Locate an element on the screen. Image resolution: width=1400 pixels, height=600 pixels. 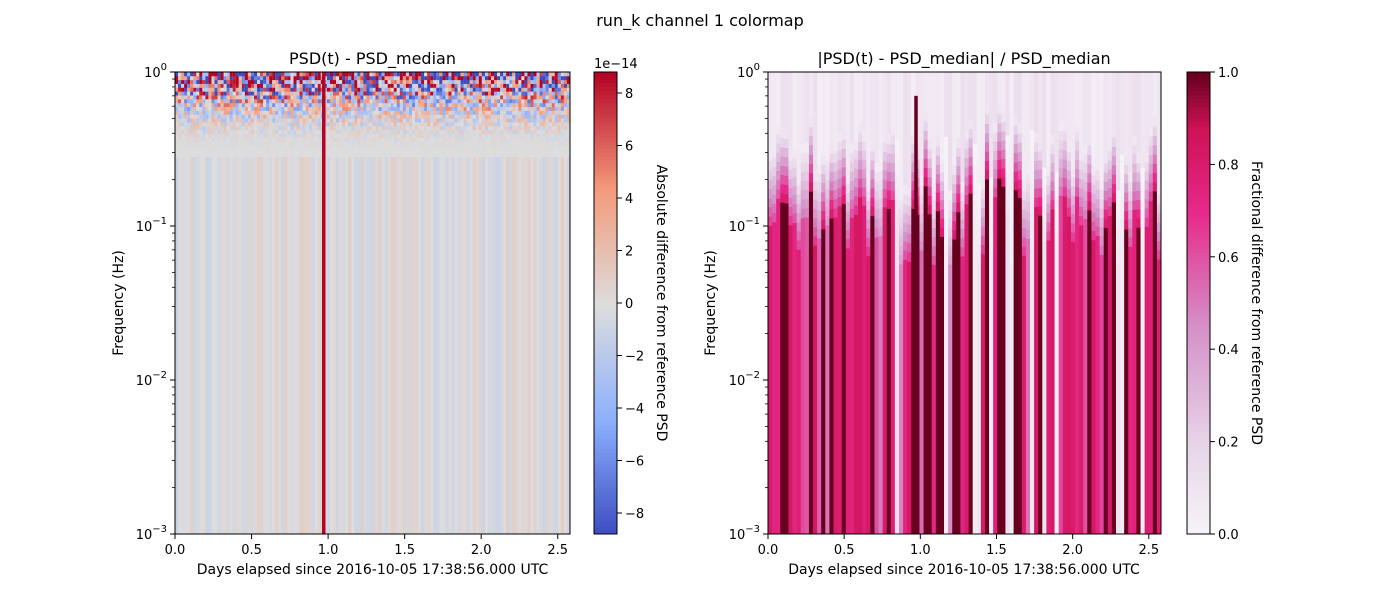
y-tick-label: 100 is located at coordinates (155, 71).